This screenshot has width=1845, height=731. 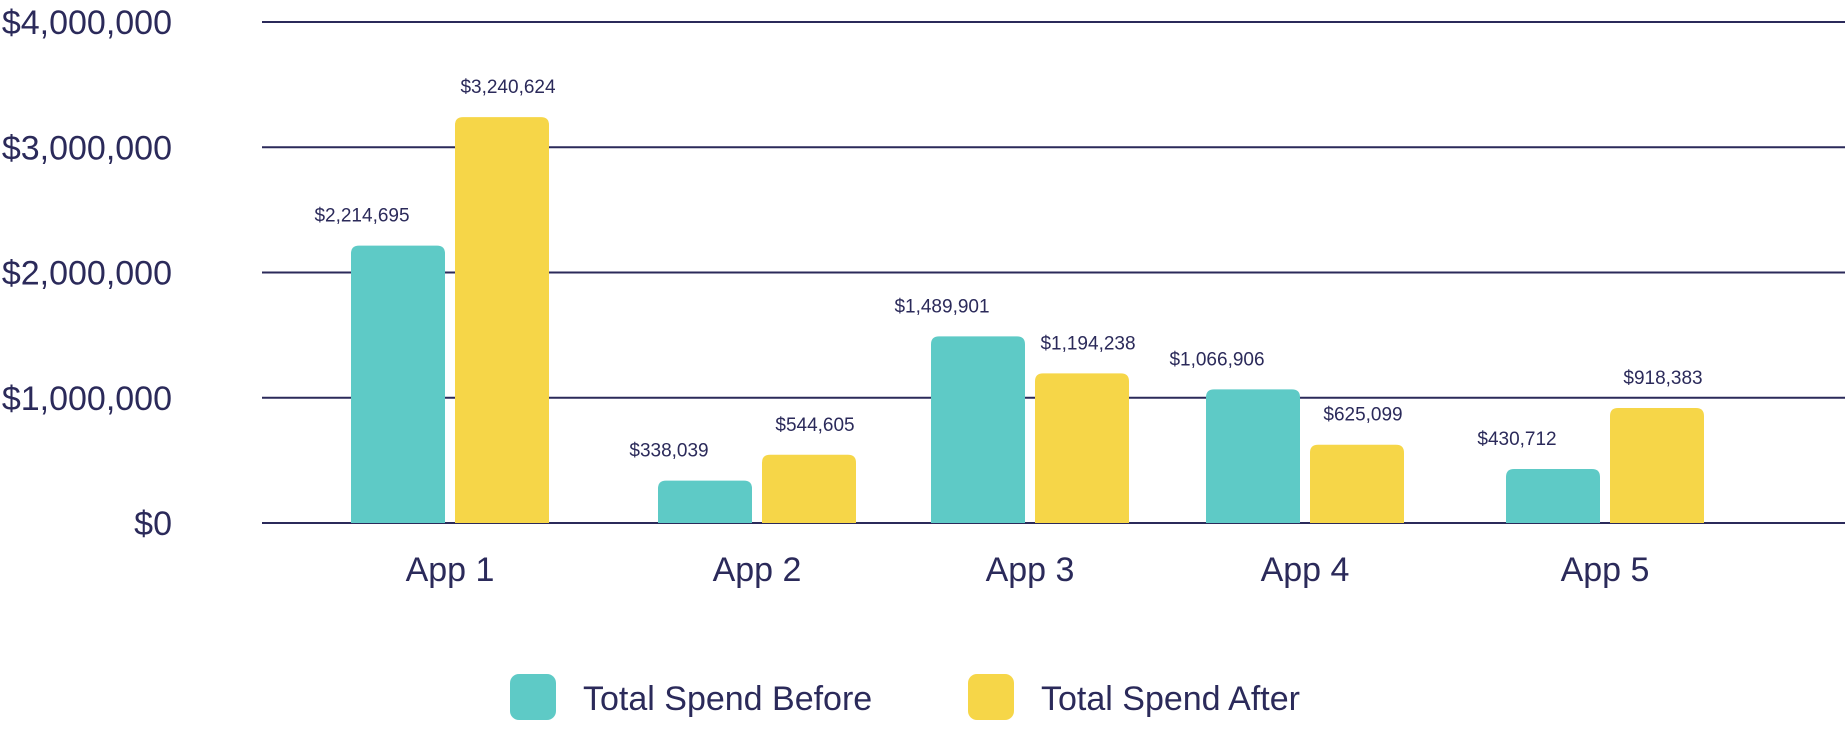 I want to click on legend-item-after: Total Spend After, so click(x=1134, y=697).